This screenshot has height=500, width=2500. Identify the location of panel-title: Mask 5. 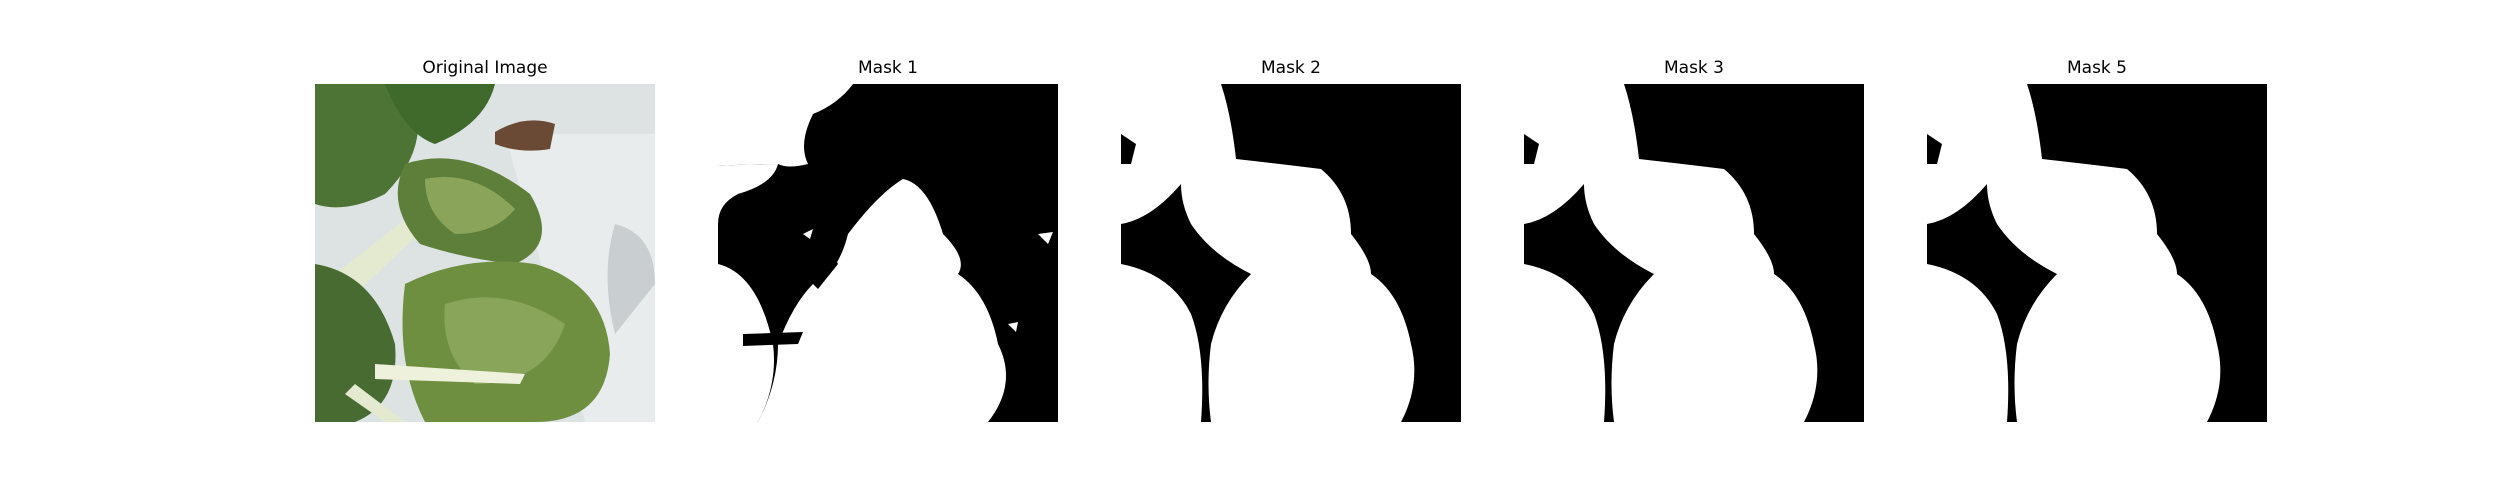
(2096, 68).